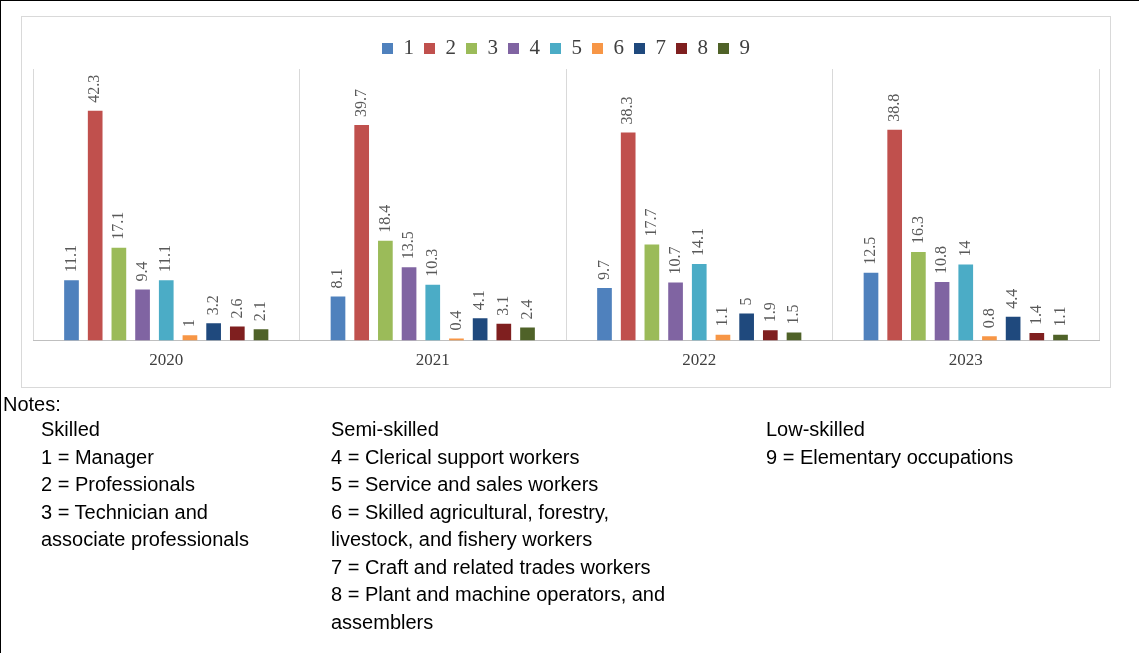  I want to click on data-label: 10.3, so click(431, 262).